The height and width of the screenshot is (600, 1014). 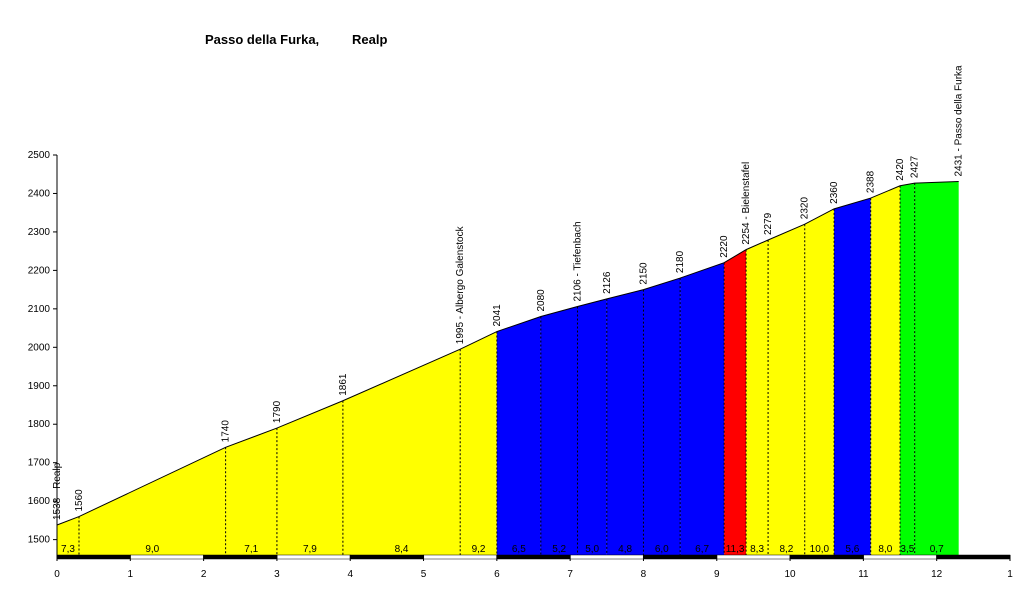 I want to click on point-label: 2427, so click(x=915, y=166).